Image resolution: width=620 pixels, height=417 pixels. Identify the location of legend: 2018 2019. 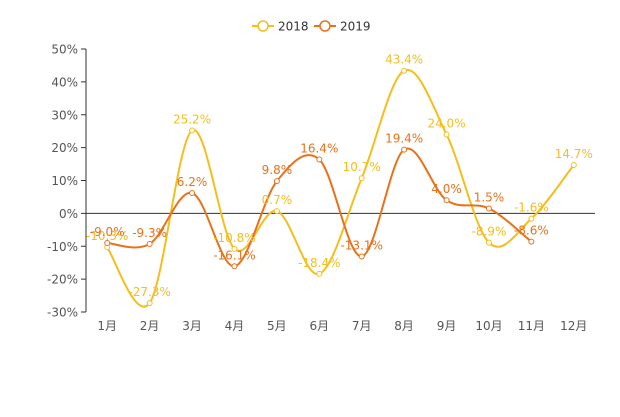
(311, 27).